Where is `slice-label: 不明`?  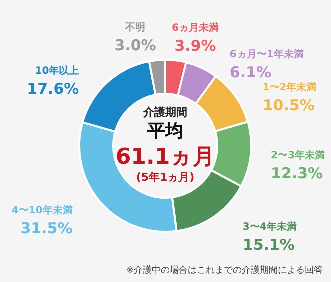
slice-label: 不明 is located at coordinates (135, 28).